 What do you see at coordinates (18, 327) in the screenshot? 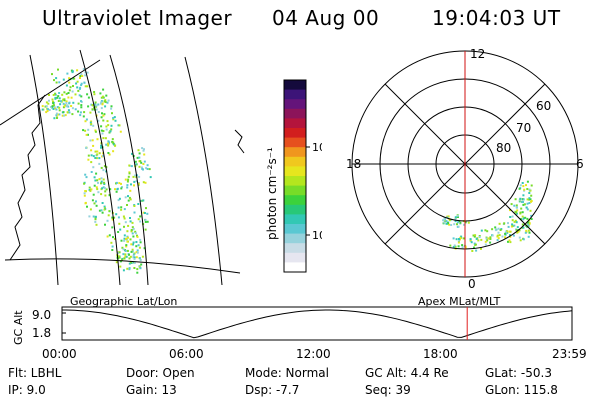
I see `alt-axis-label: GC Alt` at bounding box center [18, 327].